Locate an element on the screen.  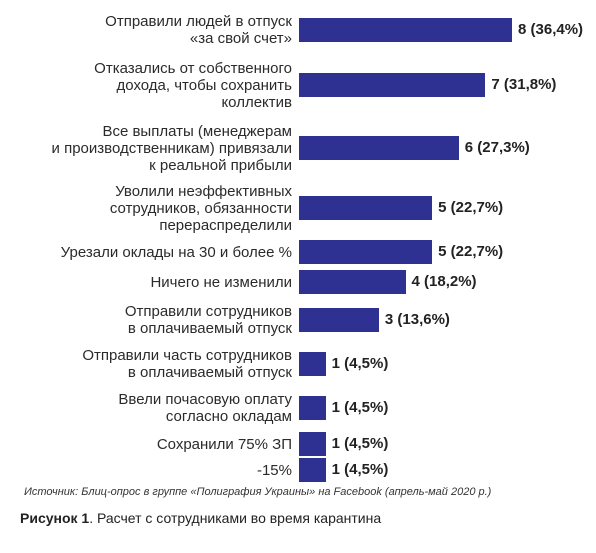
category-label: Ничего не изменили is located at coordinates (221, 282).